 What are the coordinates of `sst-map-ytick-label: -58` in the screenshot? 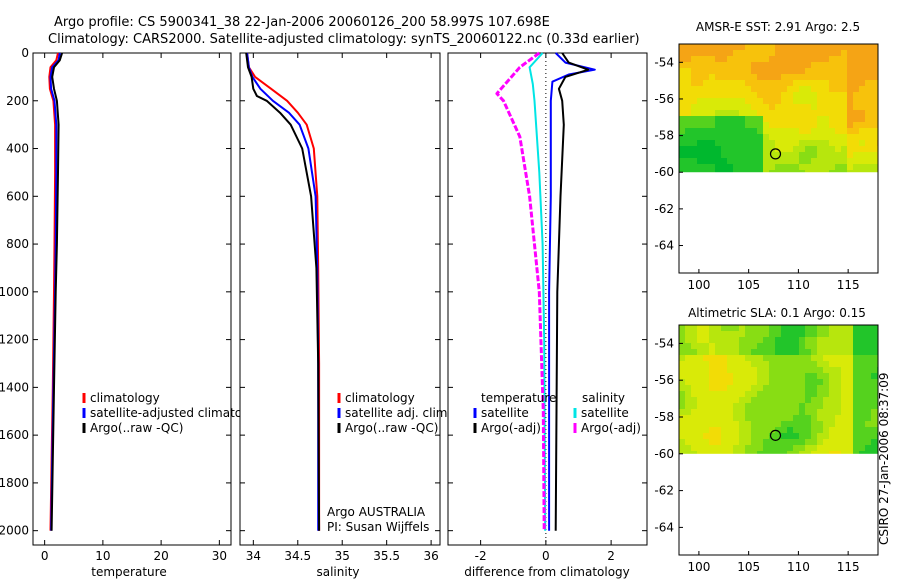 It's located at (664, 136).